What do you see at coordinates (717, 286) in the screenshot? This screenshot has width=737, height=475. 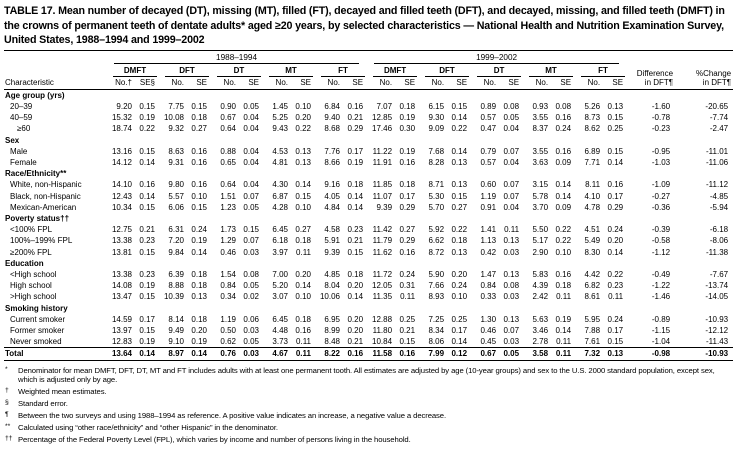 I see `cell: -13.74` at bounding box center [717, 286].